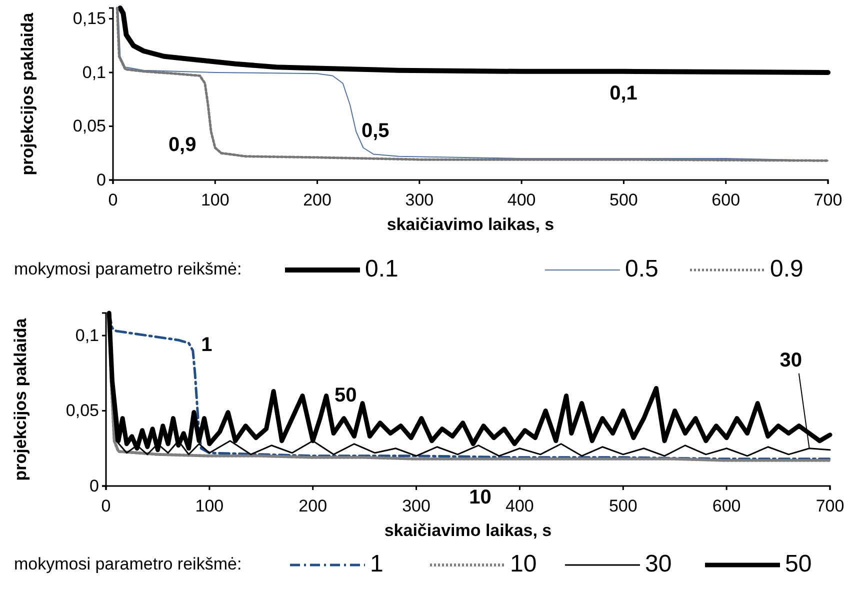  What do you see at coordinates (658, 564) in the screenshot?
I see `legend-label: 30` at bounding box center [658, 564].